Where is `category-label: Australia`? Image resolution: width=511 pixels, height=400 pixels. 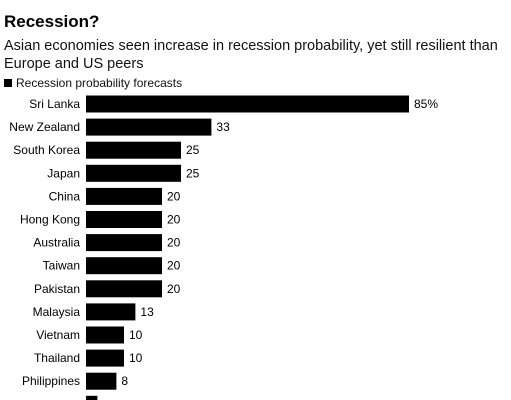
category-label: Australia is located at coordinates (56, 243).